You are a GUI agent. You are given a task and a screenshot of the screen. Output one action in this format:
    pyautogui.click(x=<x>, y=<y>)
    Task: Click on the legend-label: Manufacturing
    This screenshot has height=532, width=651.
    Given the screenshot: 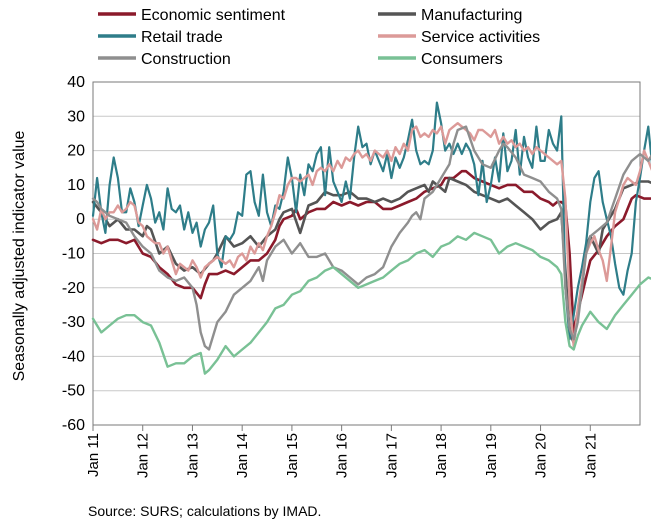 What is the action you would take?
    pyautogui.click(x=471, y=15)
    